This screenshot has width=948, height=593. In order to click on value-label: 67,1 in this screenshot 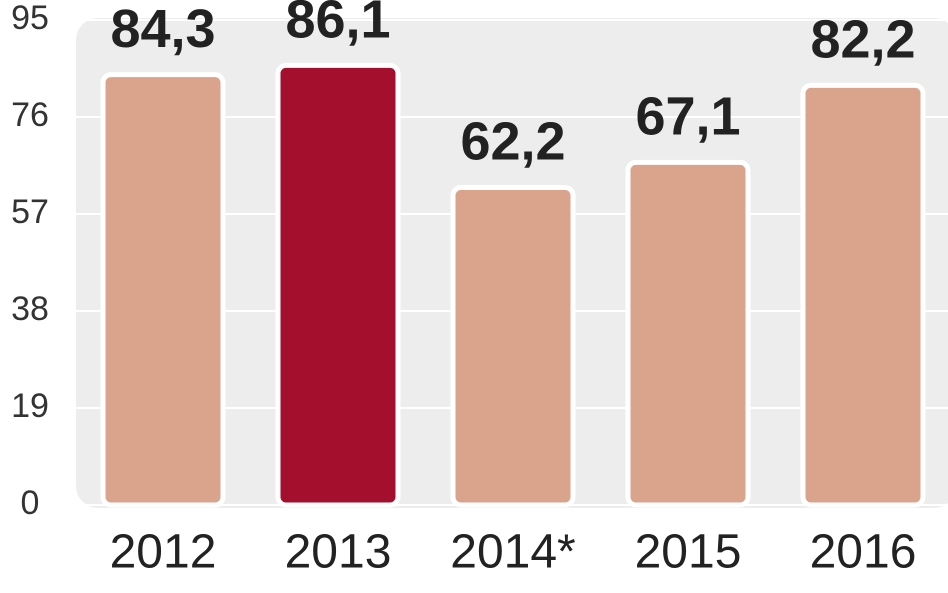, I will do `click(687, 117)`.